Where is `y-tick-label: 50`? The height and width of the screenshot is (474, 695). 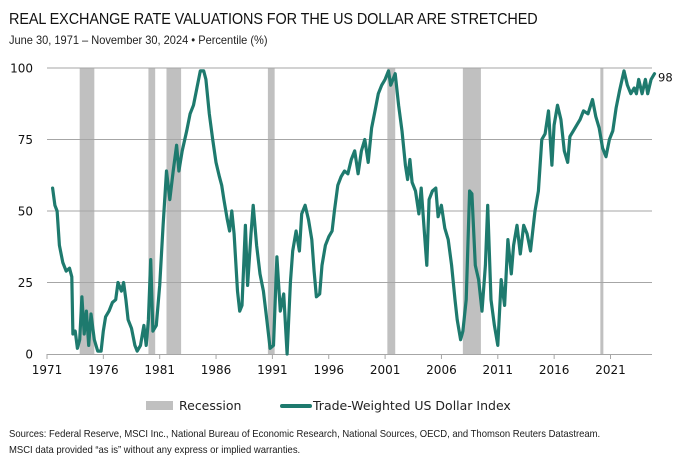
y-tick-label: 50 is located at coordinates (25, 212).